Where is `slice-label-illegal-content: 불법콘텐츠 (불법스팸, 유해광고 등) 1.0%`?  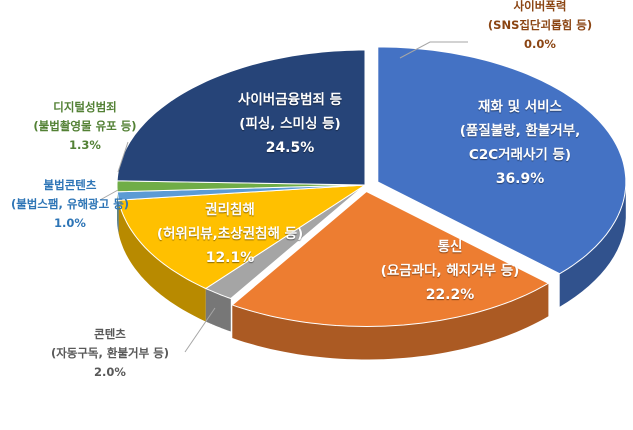 slice-label-illegal-content: 불법콘텐츠 (불법스팸, 유해광고 등) 1.0% is located at coordinates (70, 204).